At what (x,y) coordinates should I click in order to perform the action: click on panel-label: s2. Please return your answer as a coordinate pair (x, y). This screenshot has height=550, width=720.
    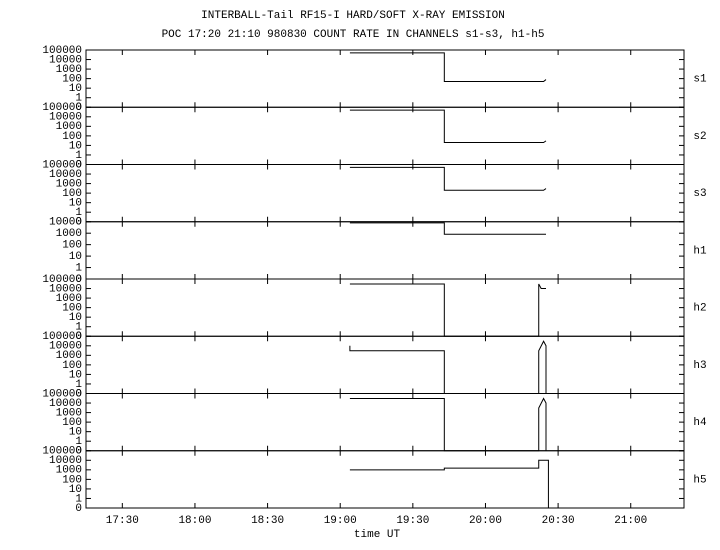
    Looking at the image, I should click on (699, 137).